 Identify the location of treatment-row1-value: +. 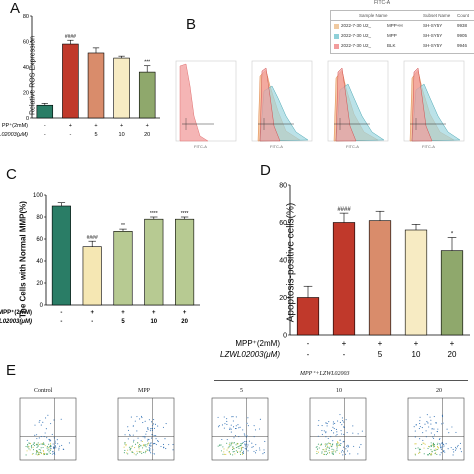
(416, 343).